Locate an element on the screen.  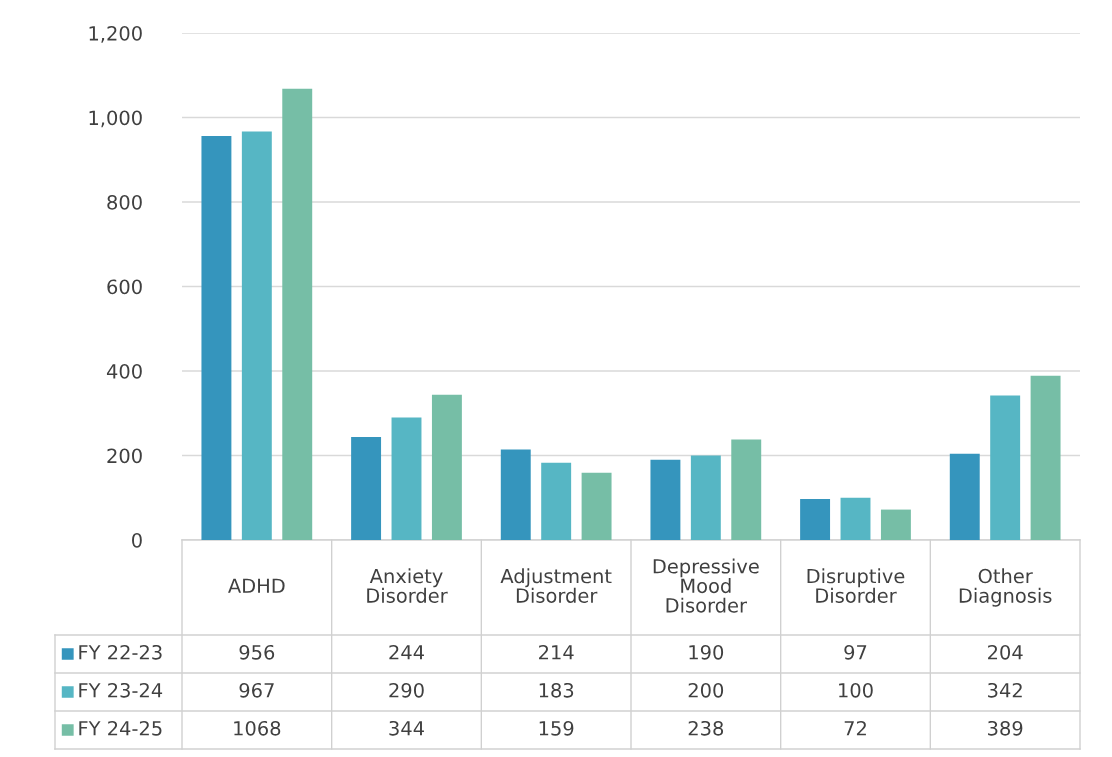
data-label: 290 is located at coordinates (406, 690).